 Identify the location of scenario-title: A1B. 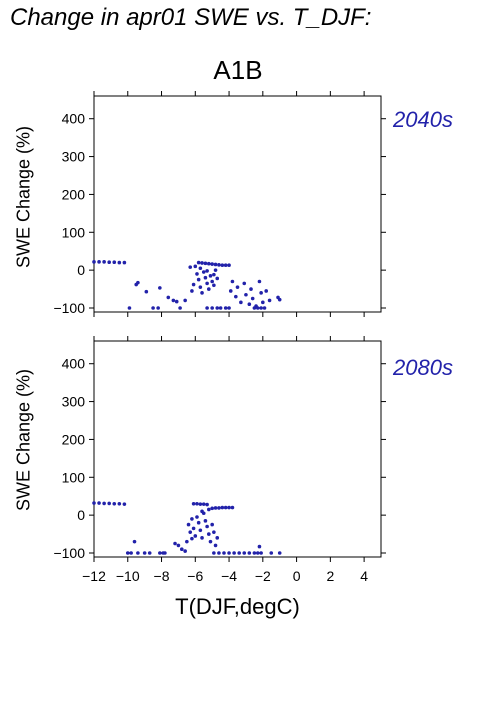
(238, 70).